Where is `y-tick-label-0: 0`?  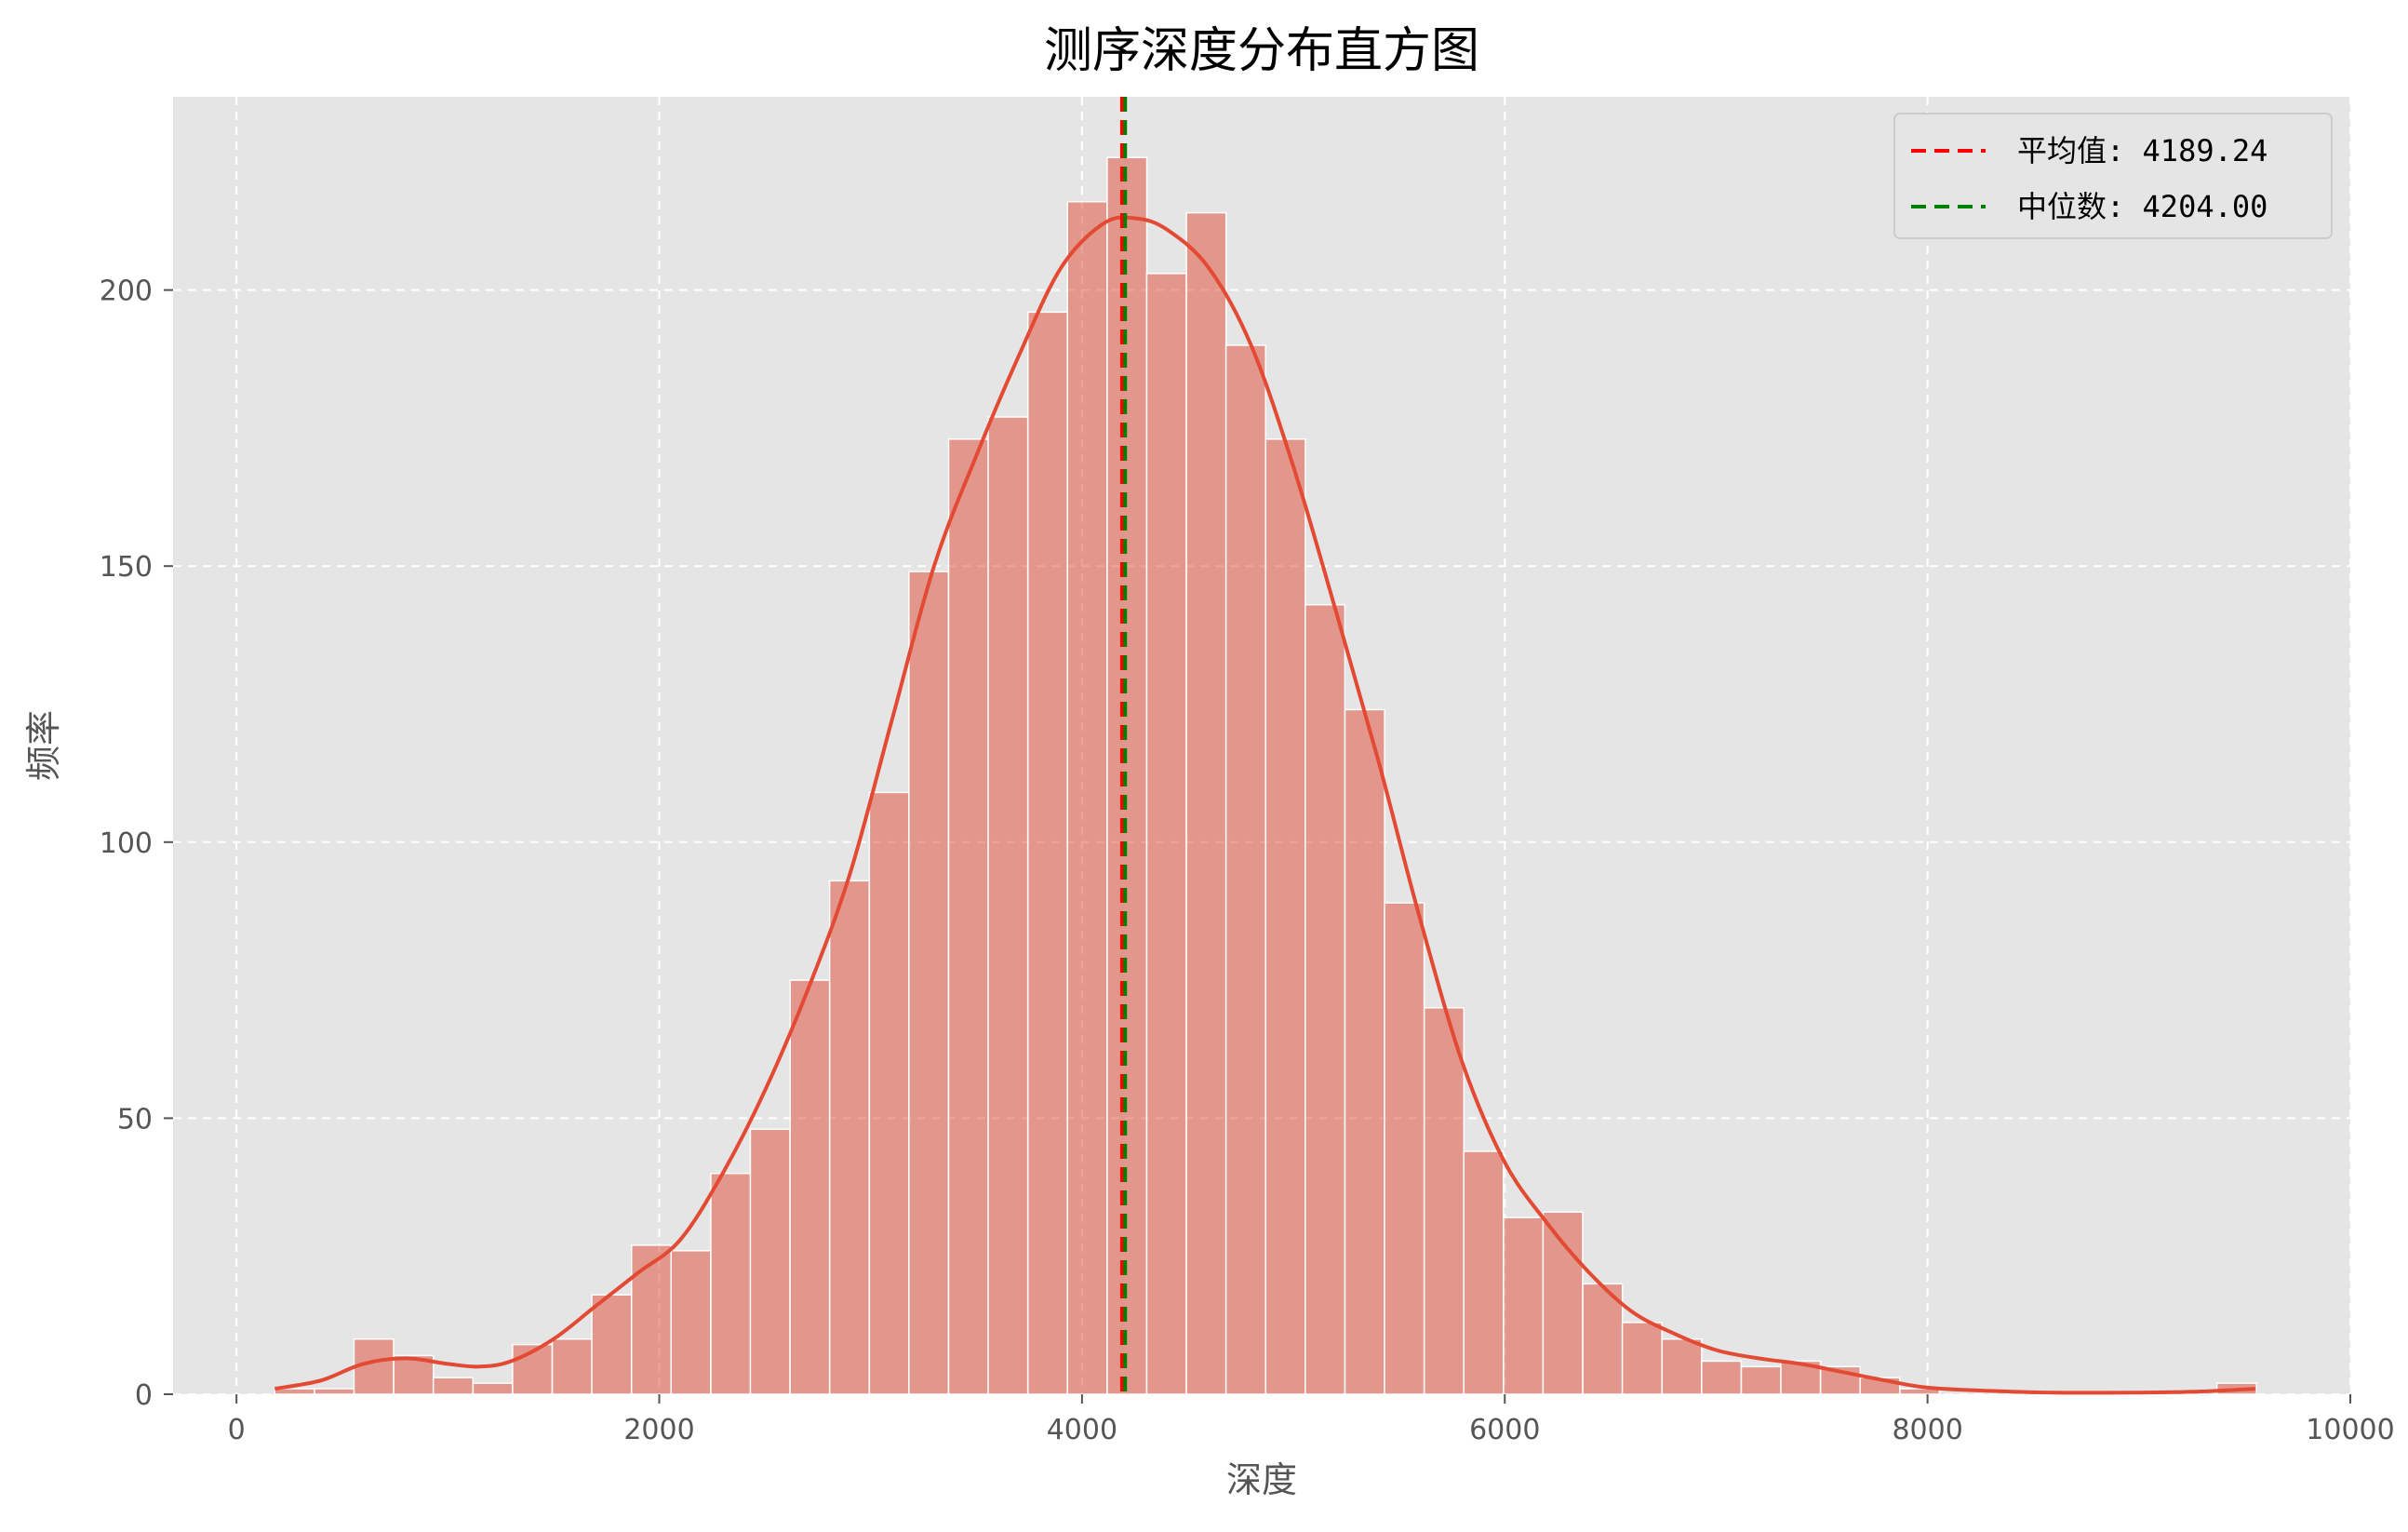
y-tick-label-0: 0 is located at coordinates (144, 1395).